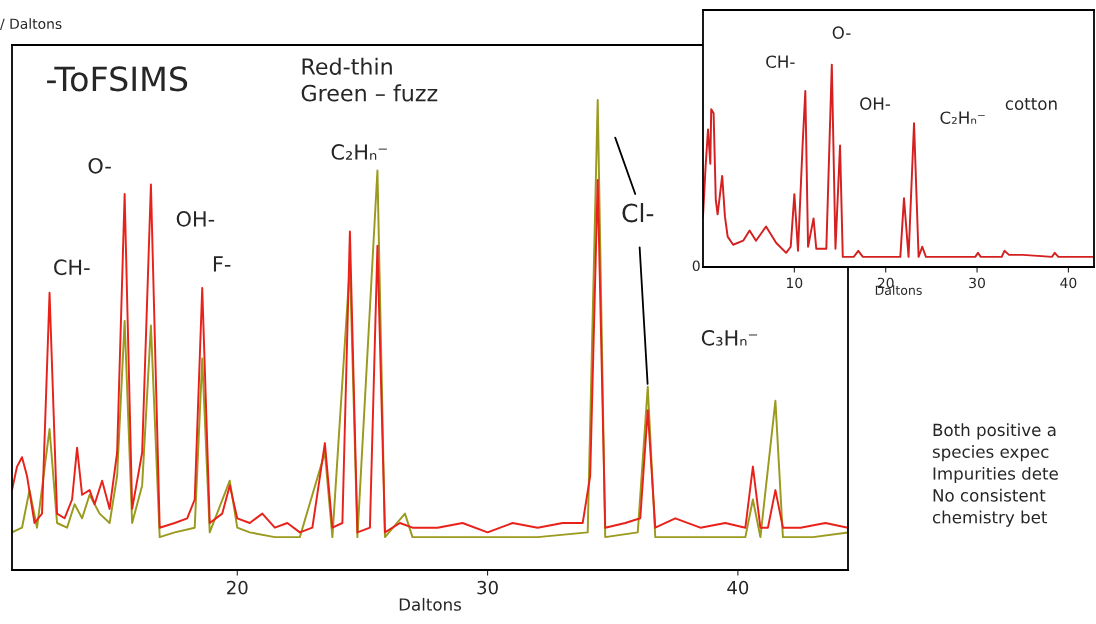 The width and height of the screenshot is (1096, 624). I want to click on text: Both positive a species expec Impurities dete No consistent chemistry bet, so click(995, 475).